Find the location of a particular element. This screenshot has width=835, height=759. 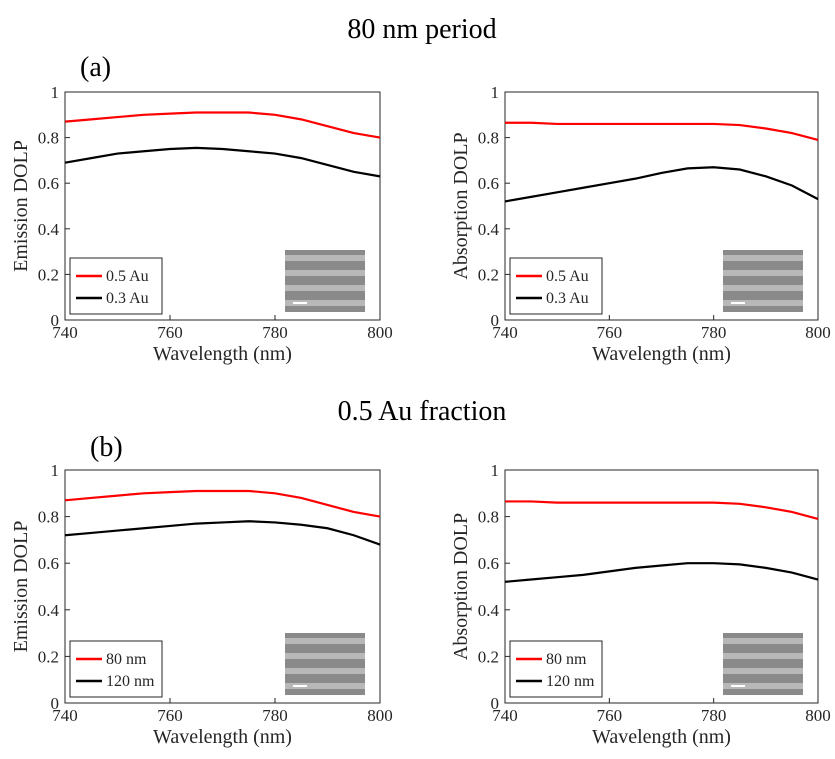

section-title: 0.5 Au fraction is located at coordinates (422, 411).